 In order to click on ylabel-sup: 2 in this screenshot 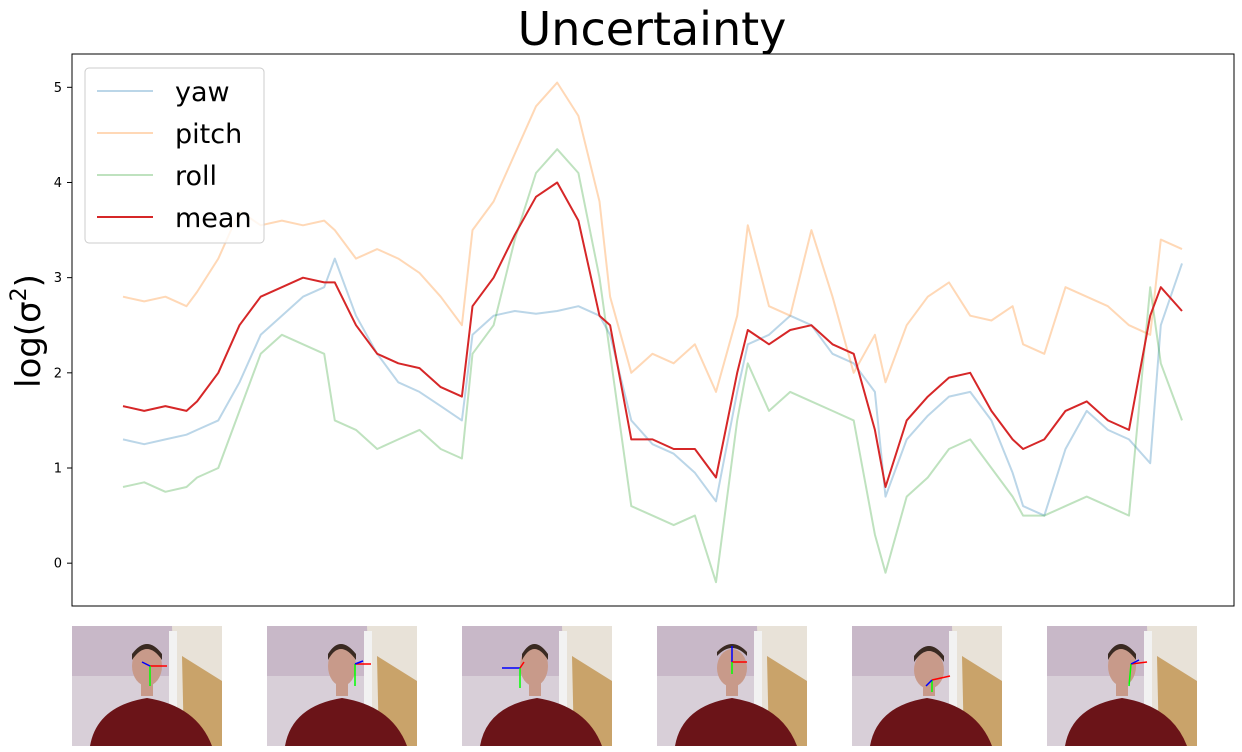, I will do `click(19, 294)`.